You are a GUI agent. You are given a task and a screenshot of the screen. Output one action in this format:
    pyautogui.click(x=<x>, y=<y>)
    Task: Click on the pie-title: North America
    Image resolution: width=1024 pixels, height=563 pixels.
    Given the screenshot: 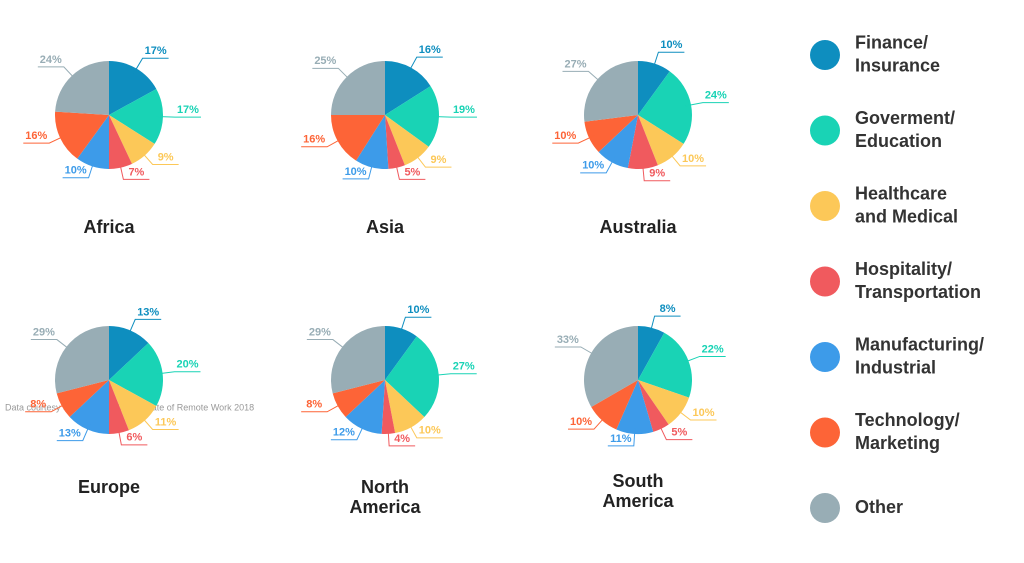 What is the action you would take?
    pyautogui.click(x=385, y=497)
    